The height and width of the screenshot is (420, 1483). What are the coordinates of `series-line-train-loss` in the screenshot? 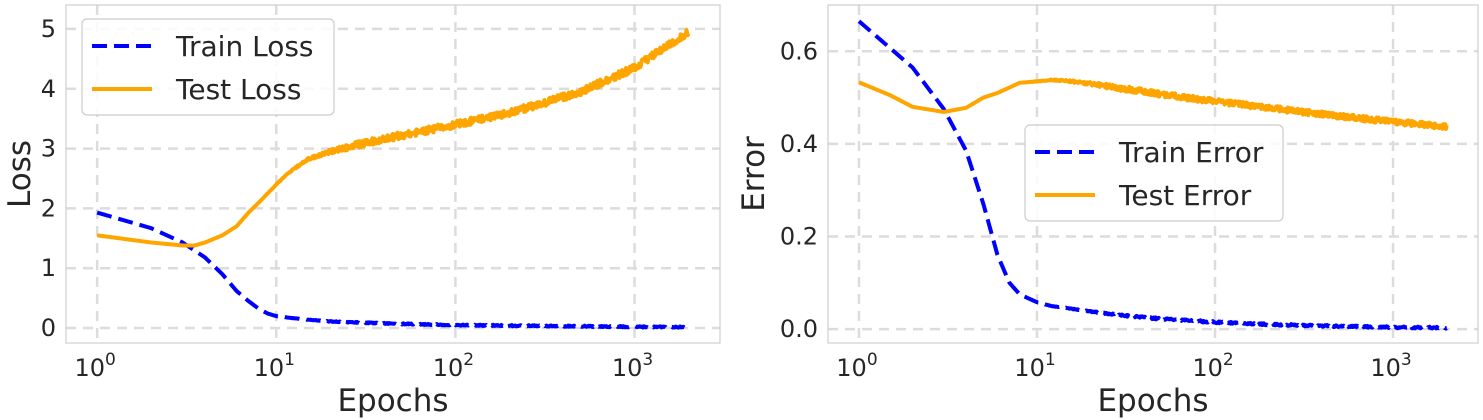 It's located at (393, 270).